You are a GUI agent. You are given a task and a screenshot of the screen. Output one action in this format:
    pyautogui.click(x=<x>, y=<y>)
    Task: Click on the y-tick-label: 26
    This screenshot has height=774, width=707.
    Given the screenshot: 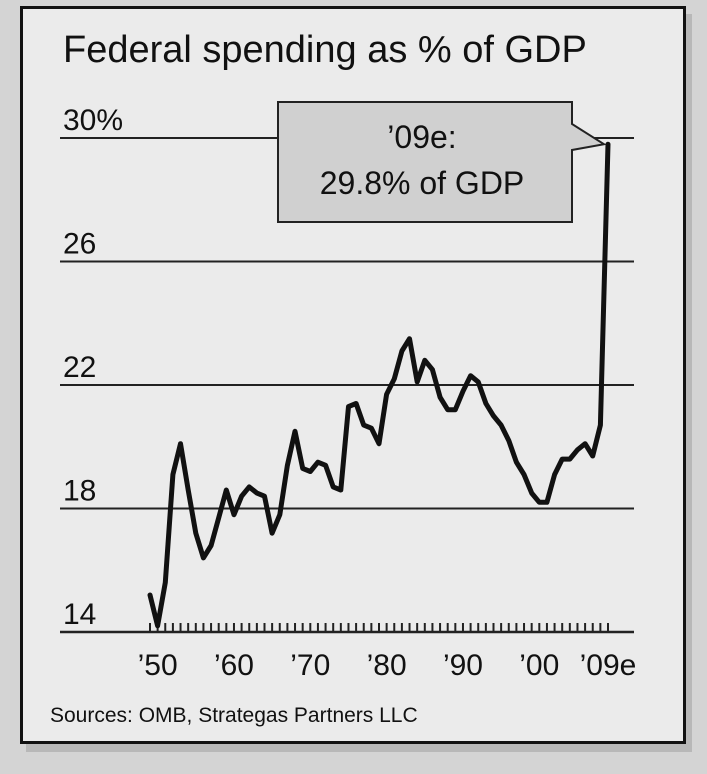 What is the action you would take?
    pyautogui.click(x=79, y=244)
    